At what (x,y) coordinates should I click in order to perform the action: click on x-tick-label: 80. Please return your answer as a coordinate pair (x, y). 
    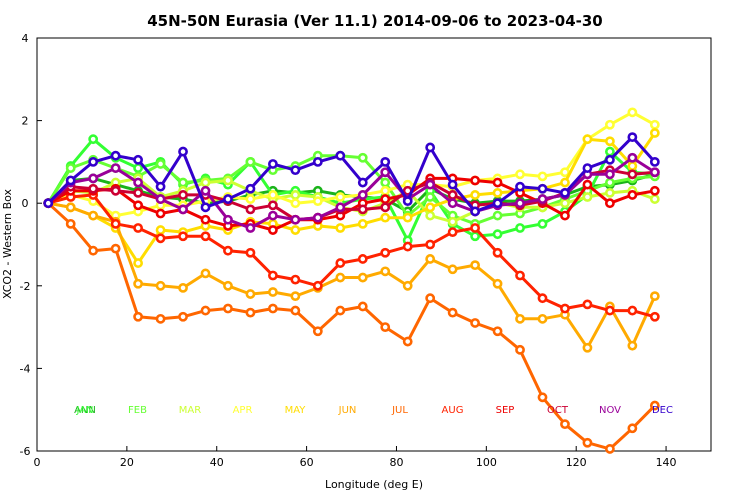
    Looking at the image, I should click on (396, 462).